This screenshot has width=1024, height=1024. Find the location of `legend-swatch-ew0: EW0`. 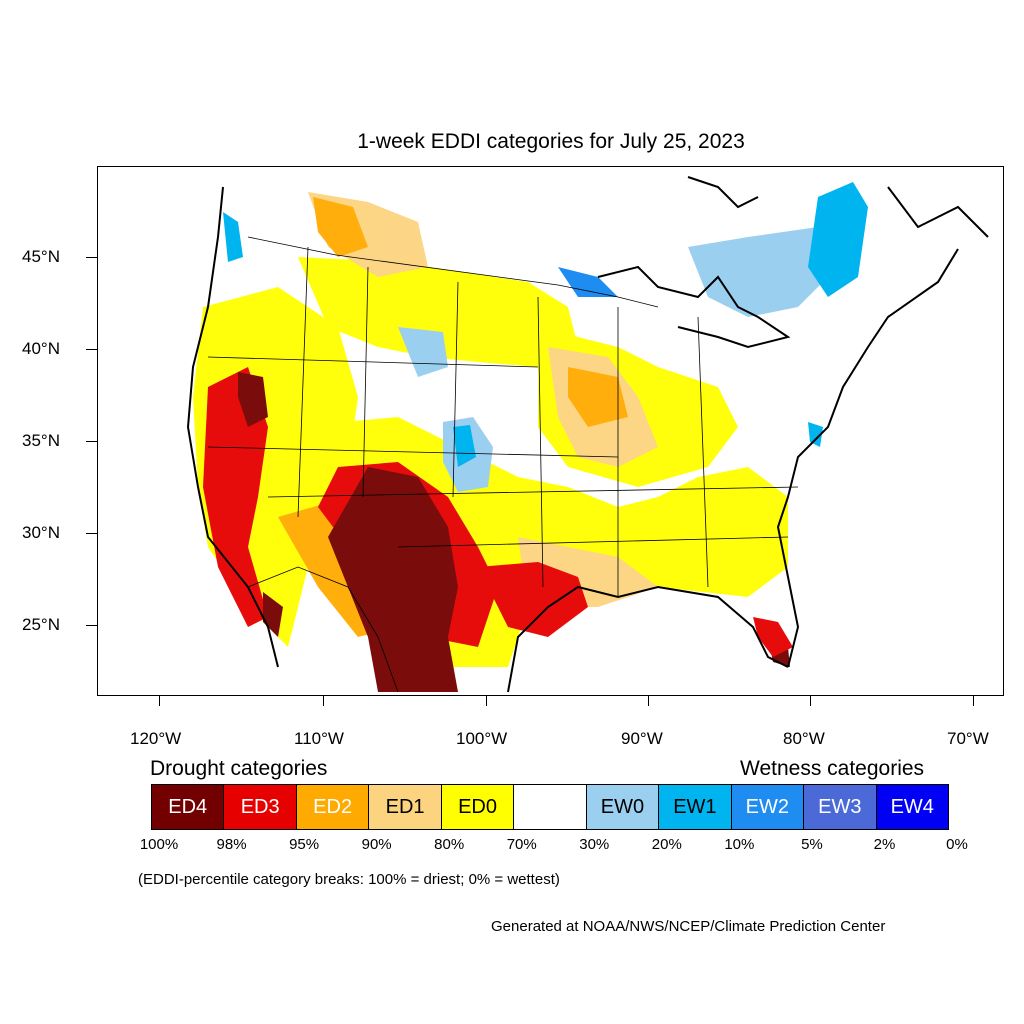

legend-swatch-ew0: EW0 is located at coordinates (623, 807).